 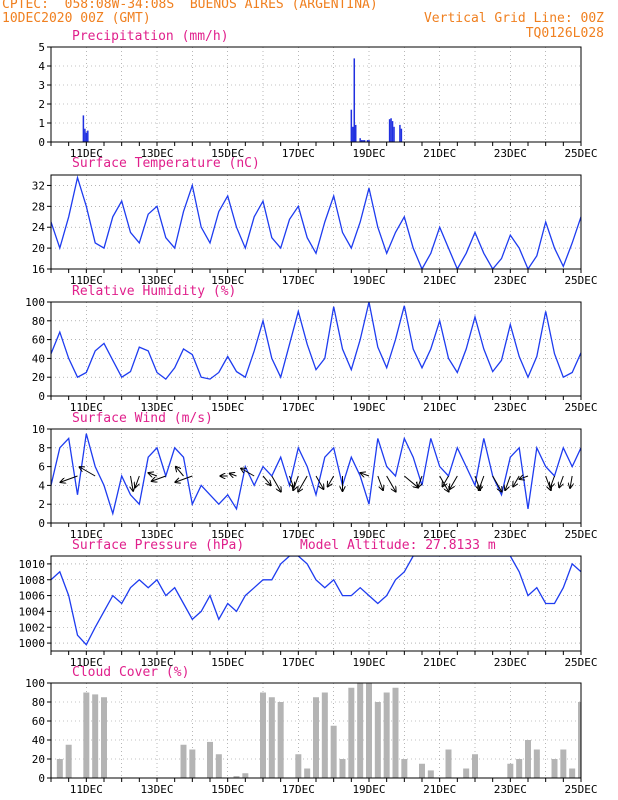 I want to click on title-pressure: Surface Pressure (hPa), so click(x=158, y=545).